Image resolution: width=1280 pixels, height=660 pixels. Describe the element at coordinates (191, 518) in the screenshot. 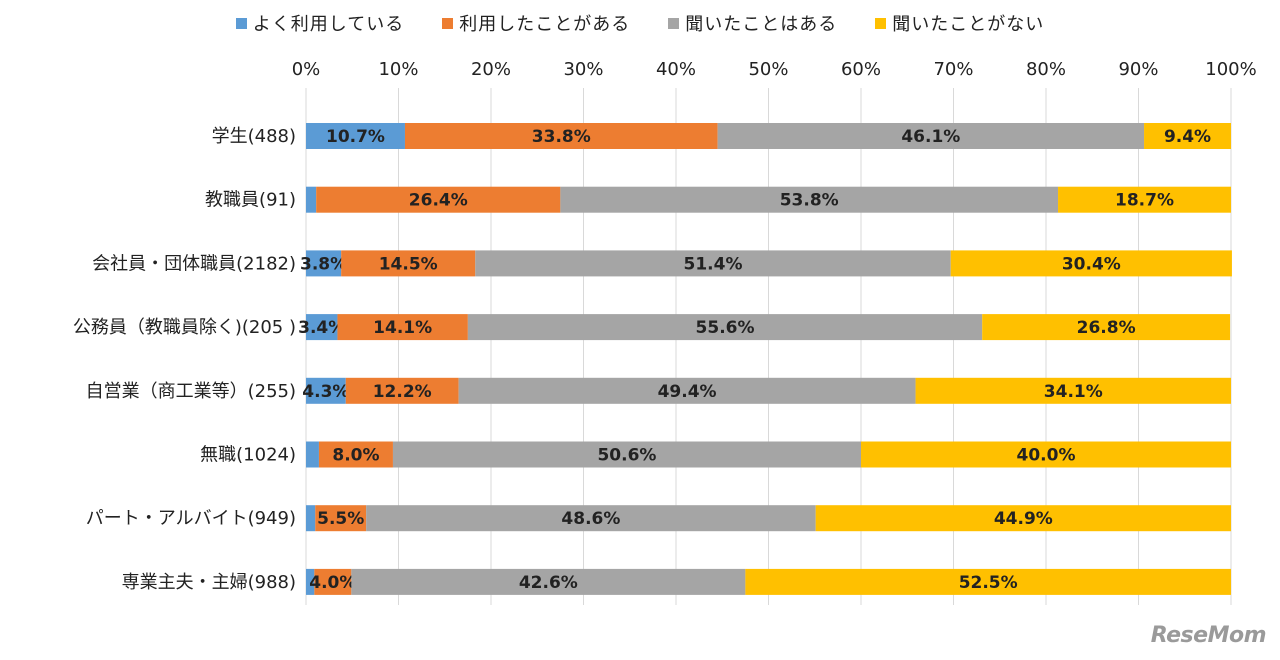

I see `category-label: パート・アルバイト(949)` at that location.